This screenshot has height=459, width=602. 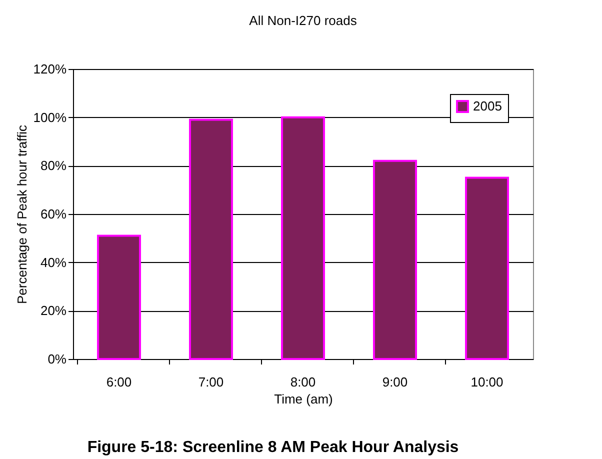 What do you see at coordinates (50, 69) in the screenshot?
I see `y-tick-label: 120%` at bounding box center [50, 69].